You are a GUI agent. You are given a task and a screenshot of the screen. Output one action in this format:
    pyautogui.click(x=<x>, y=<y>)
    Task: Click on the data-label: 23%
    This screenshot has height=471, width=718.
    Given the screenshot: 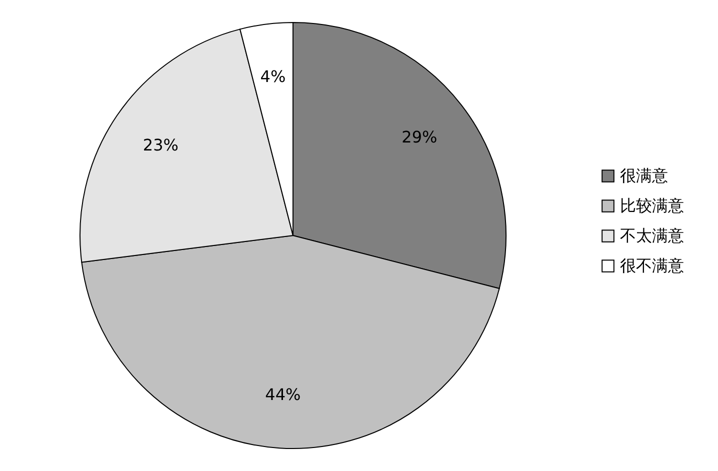 What is the action you would take?
    pyautogui.click(x=160, y=145)
    